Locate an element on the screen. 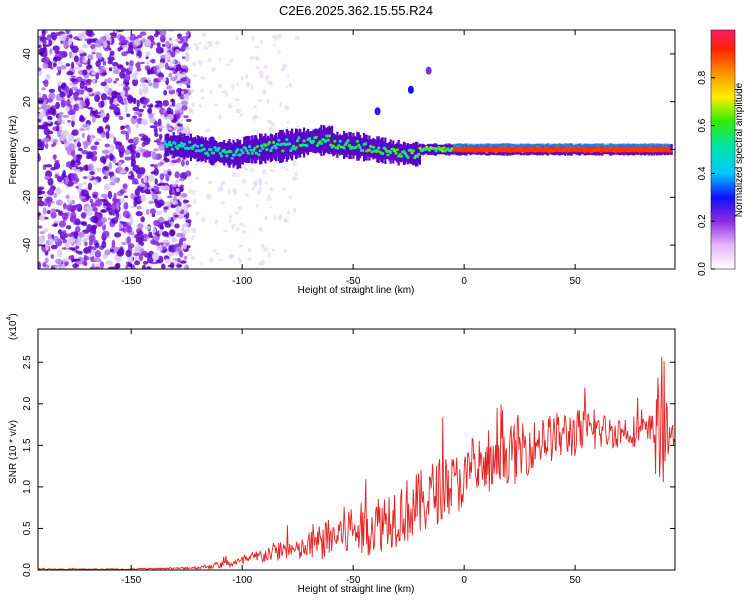  colorbar-label: Normalized spectral amplitude is located at coordinates (739, 149).